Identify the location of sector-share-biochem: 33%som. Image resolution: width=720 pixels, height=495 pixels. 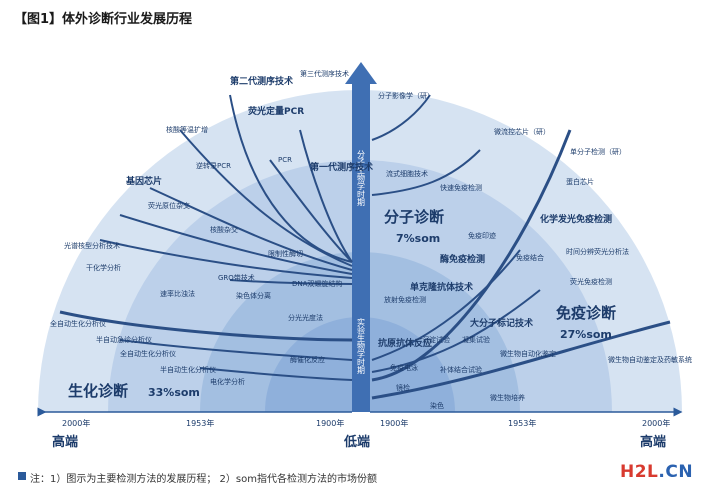
(174, 392).